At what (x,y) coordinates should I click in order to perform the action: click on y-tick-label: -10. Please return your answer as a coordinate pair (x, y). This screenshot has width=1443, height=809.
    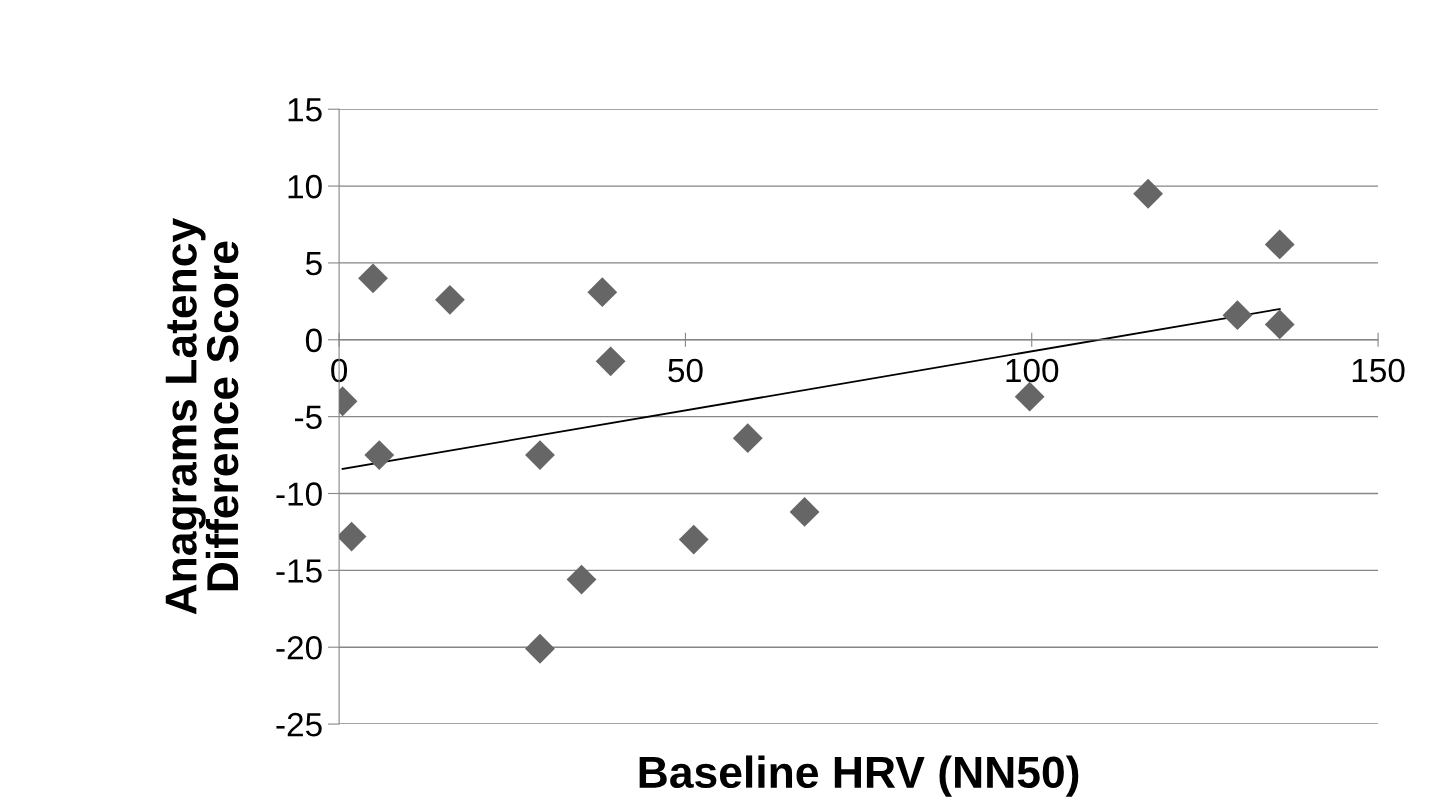
    Looking at the image, I should click on (299, 494).